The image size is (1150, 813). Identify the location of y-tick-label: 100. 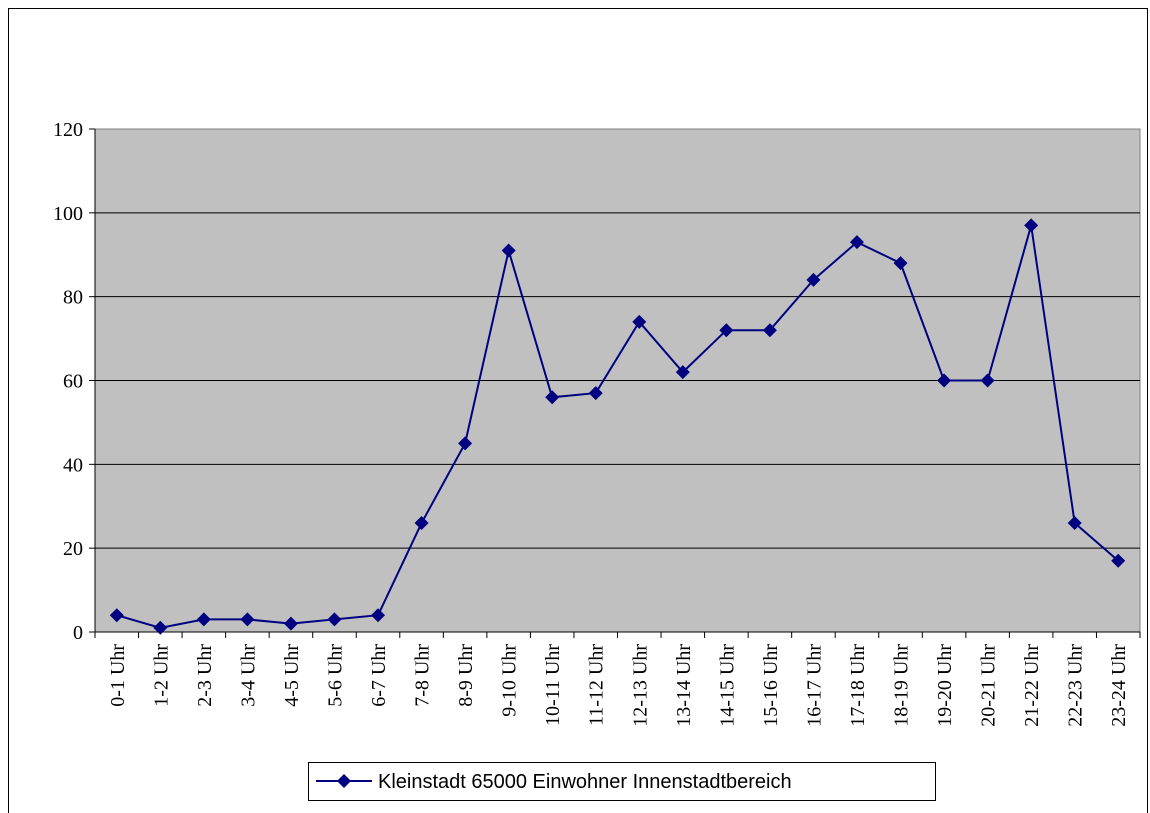
(68, 214).